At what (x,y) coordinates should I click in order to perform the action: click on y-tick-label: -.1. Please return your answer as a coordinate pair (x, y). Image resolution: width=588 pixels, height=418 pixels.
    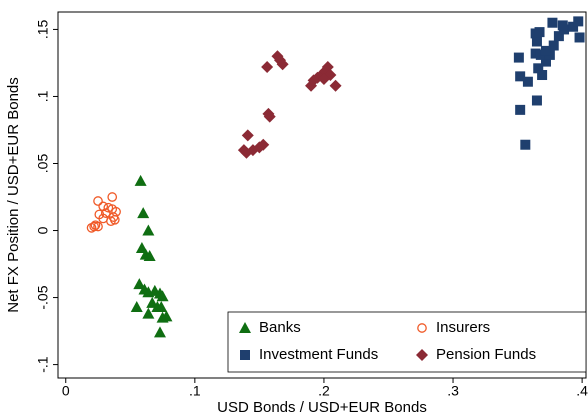
    Looking at the image, I should click on (43, 364).